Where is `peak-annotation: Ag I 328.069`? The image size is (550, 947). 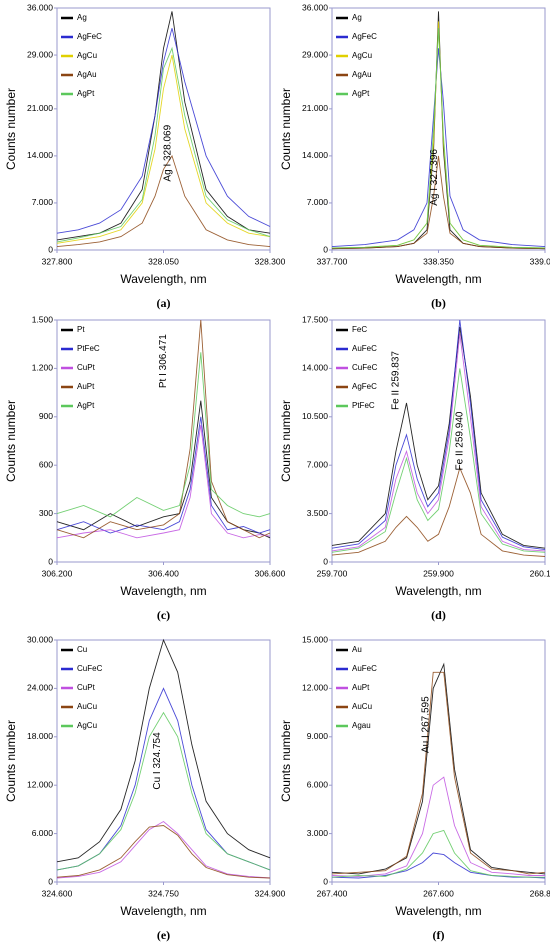
peak-annotation: Ag I 328.069 is located at coordinates (167, 152).